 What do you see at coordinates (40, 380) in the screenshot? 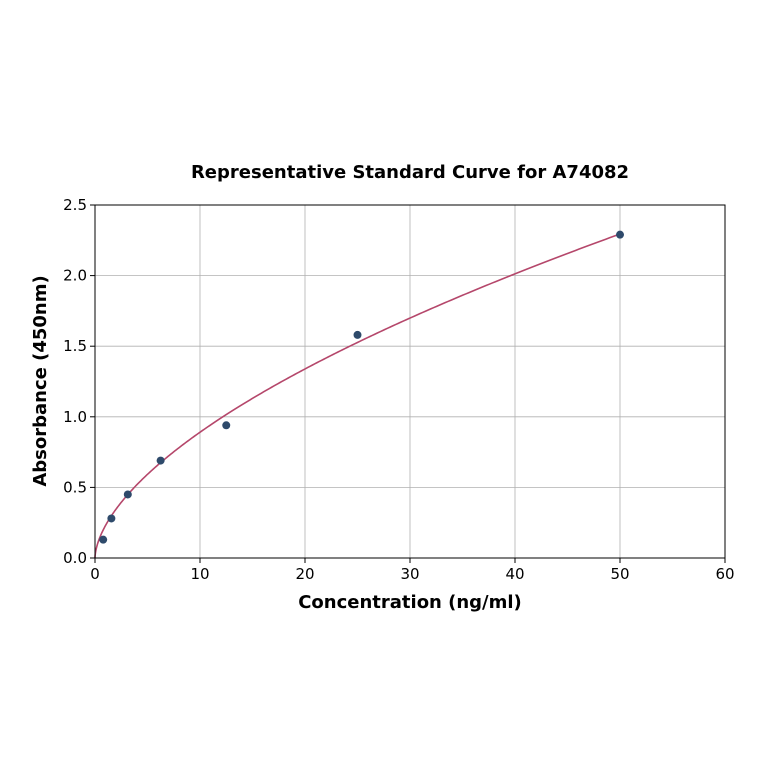
I see `y-axis-label: Absorbance (450nm)` at bounding box center [40, 380].